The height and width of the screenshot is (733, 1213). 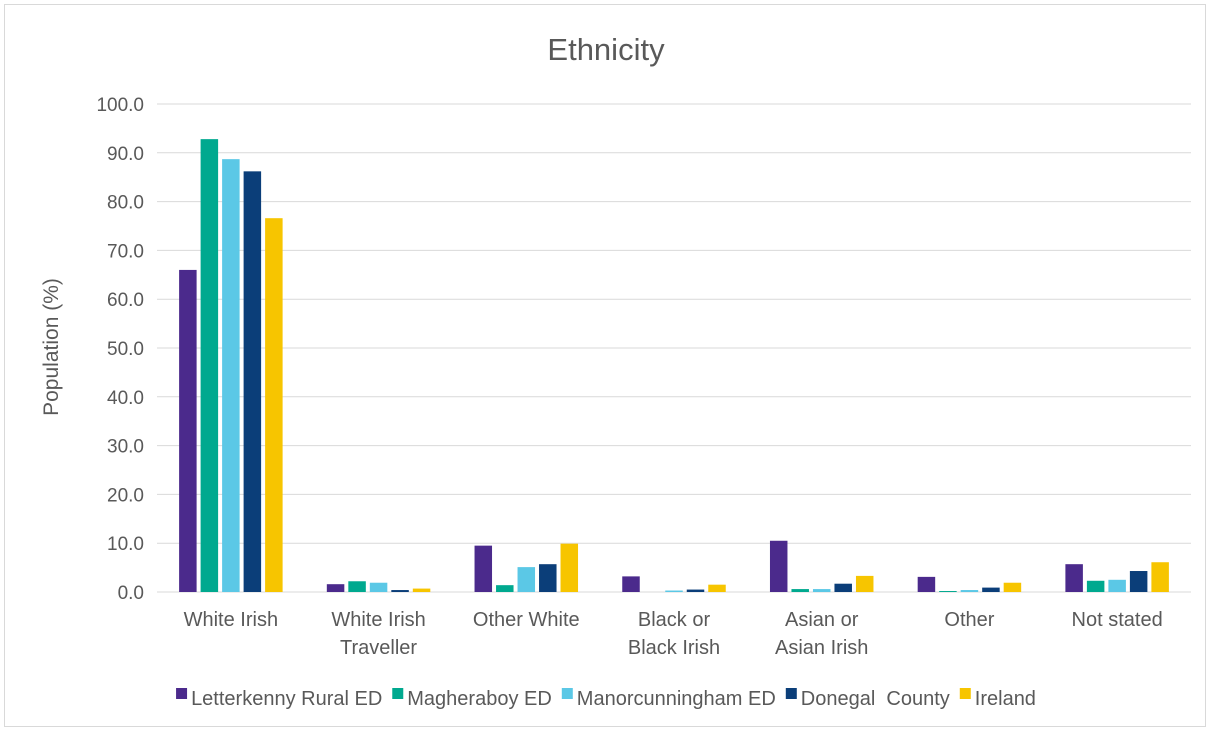 What do you see at coordinates (125, 495) in the screenshot?
I see `y-tick-label: 20.0` at bounding box center [125, 495].